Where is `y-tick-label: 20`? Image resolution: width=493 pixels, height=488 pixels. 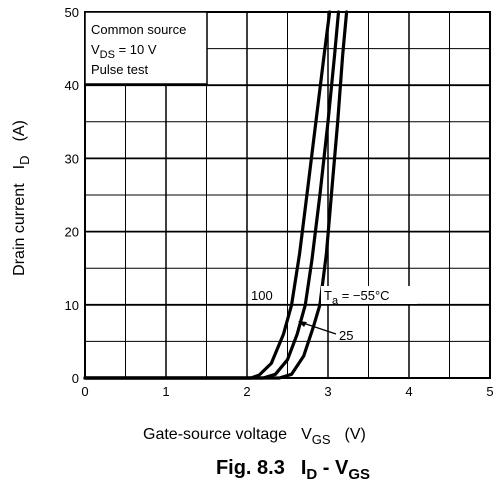 y-tick-label: 20 is located at coordinates (72, 232).